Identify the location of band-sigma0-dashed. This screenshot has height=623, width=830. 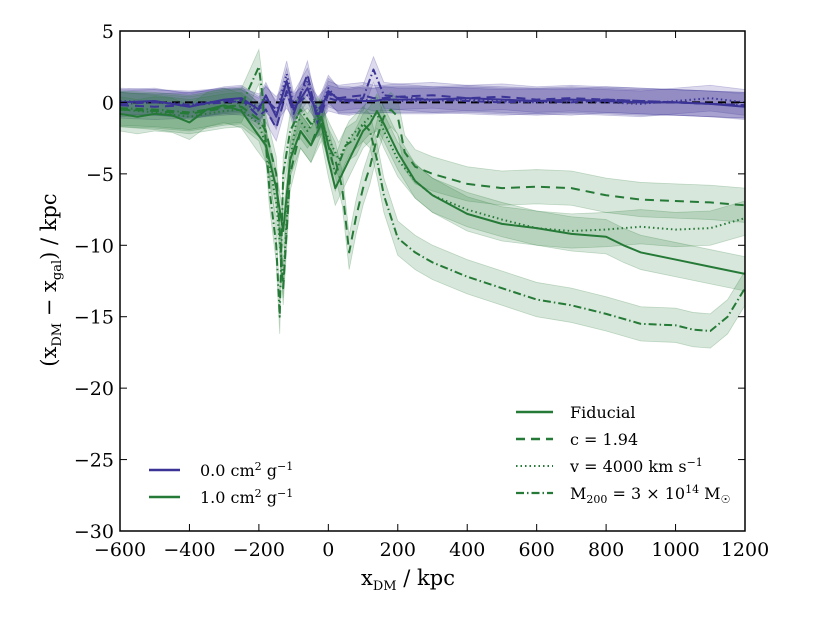
(432, 101).